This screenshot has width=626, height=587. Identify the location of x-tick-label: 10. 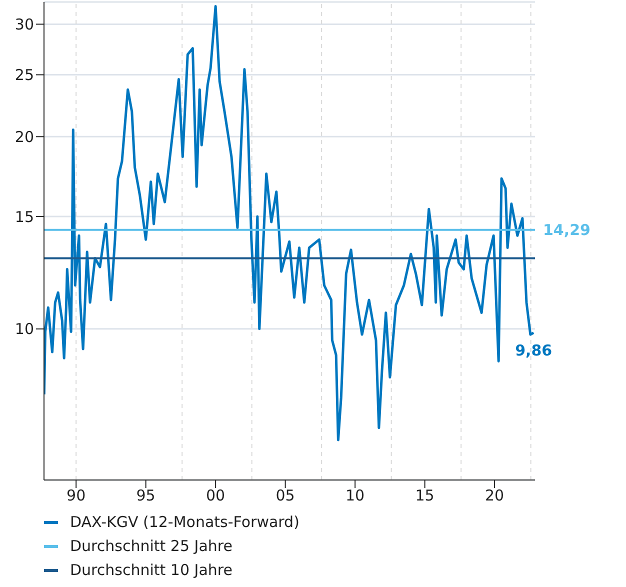
(355, 495).